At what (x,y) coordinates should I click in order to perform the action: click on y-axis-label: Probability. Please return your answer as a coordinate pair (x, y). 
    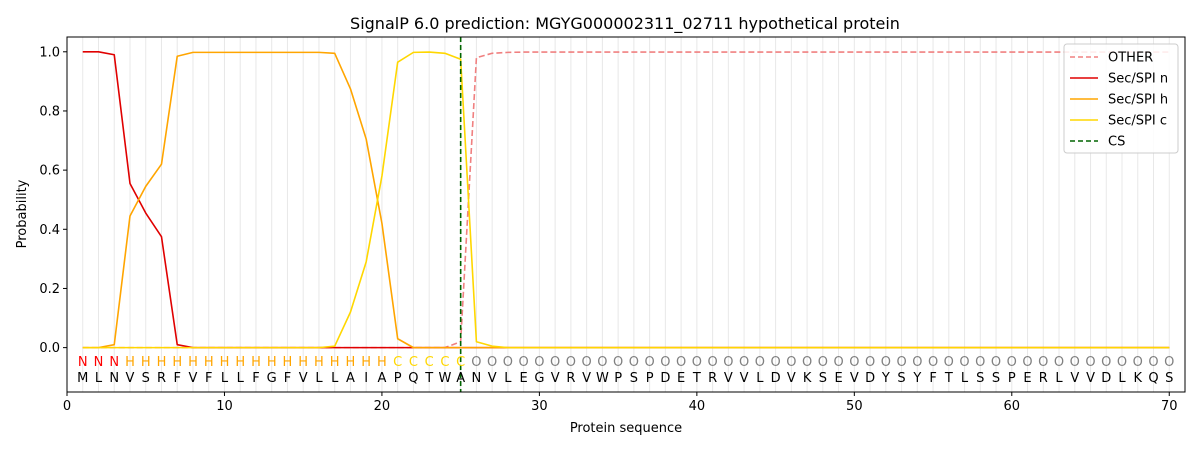
    Looking at the image, I should click on (22, 213).